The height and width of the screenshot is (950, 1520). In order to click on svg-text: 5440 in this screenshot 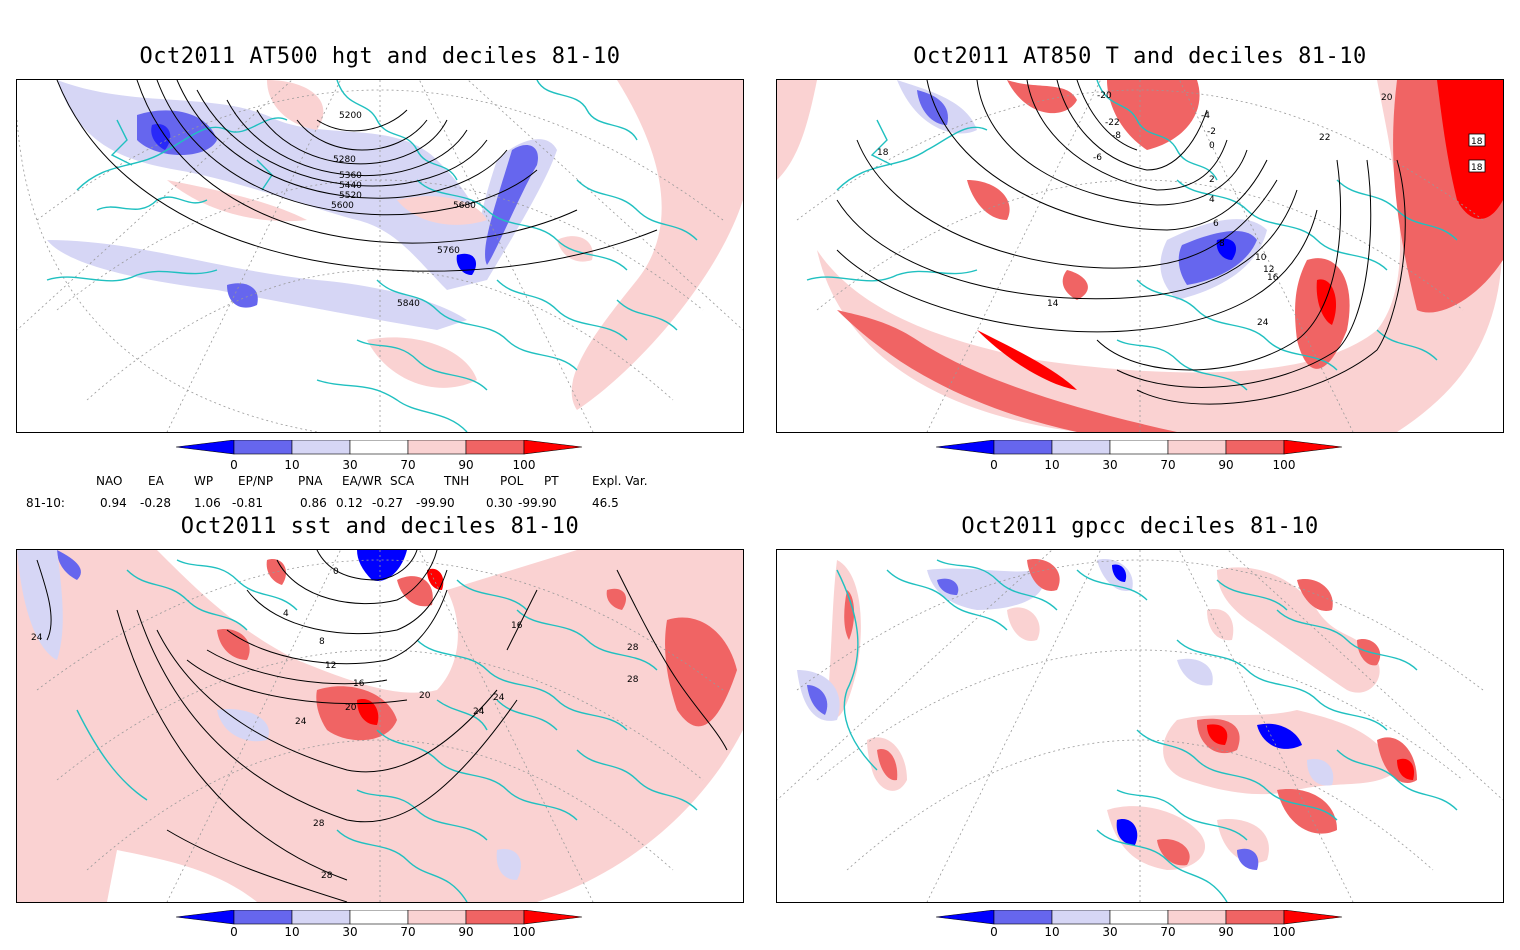, I will do `click(350, 186)`.